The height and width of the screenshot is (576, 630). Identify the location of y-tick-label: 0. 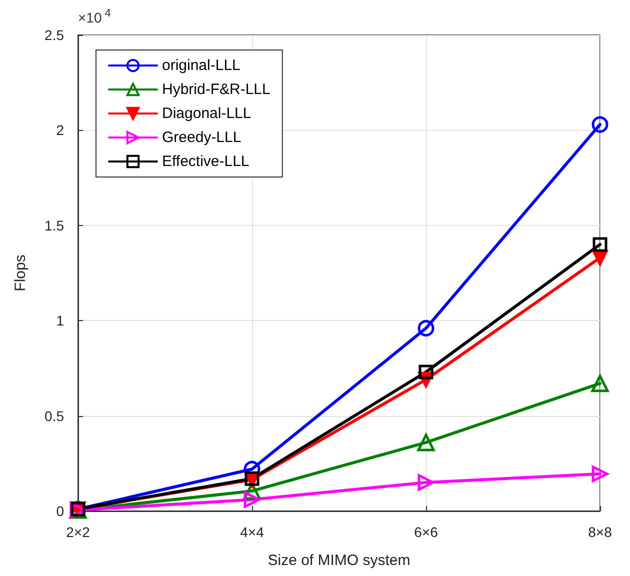
(60, 511).